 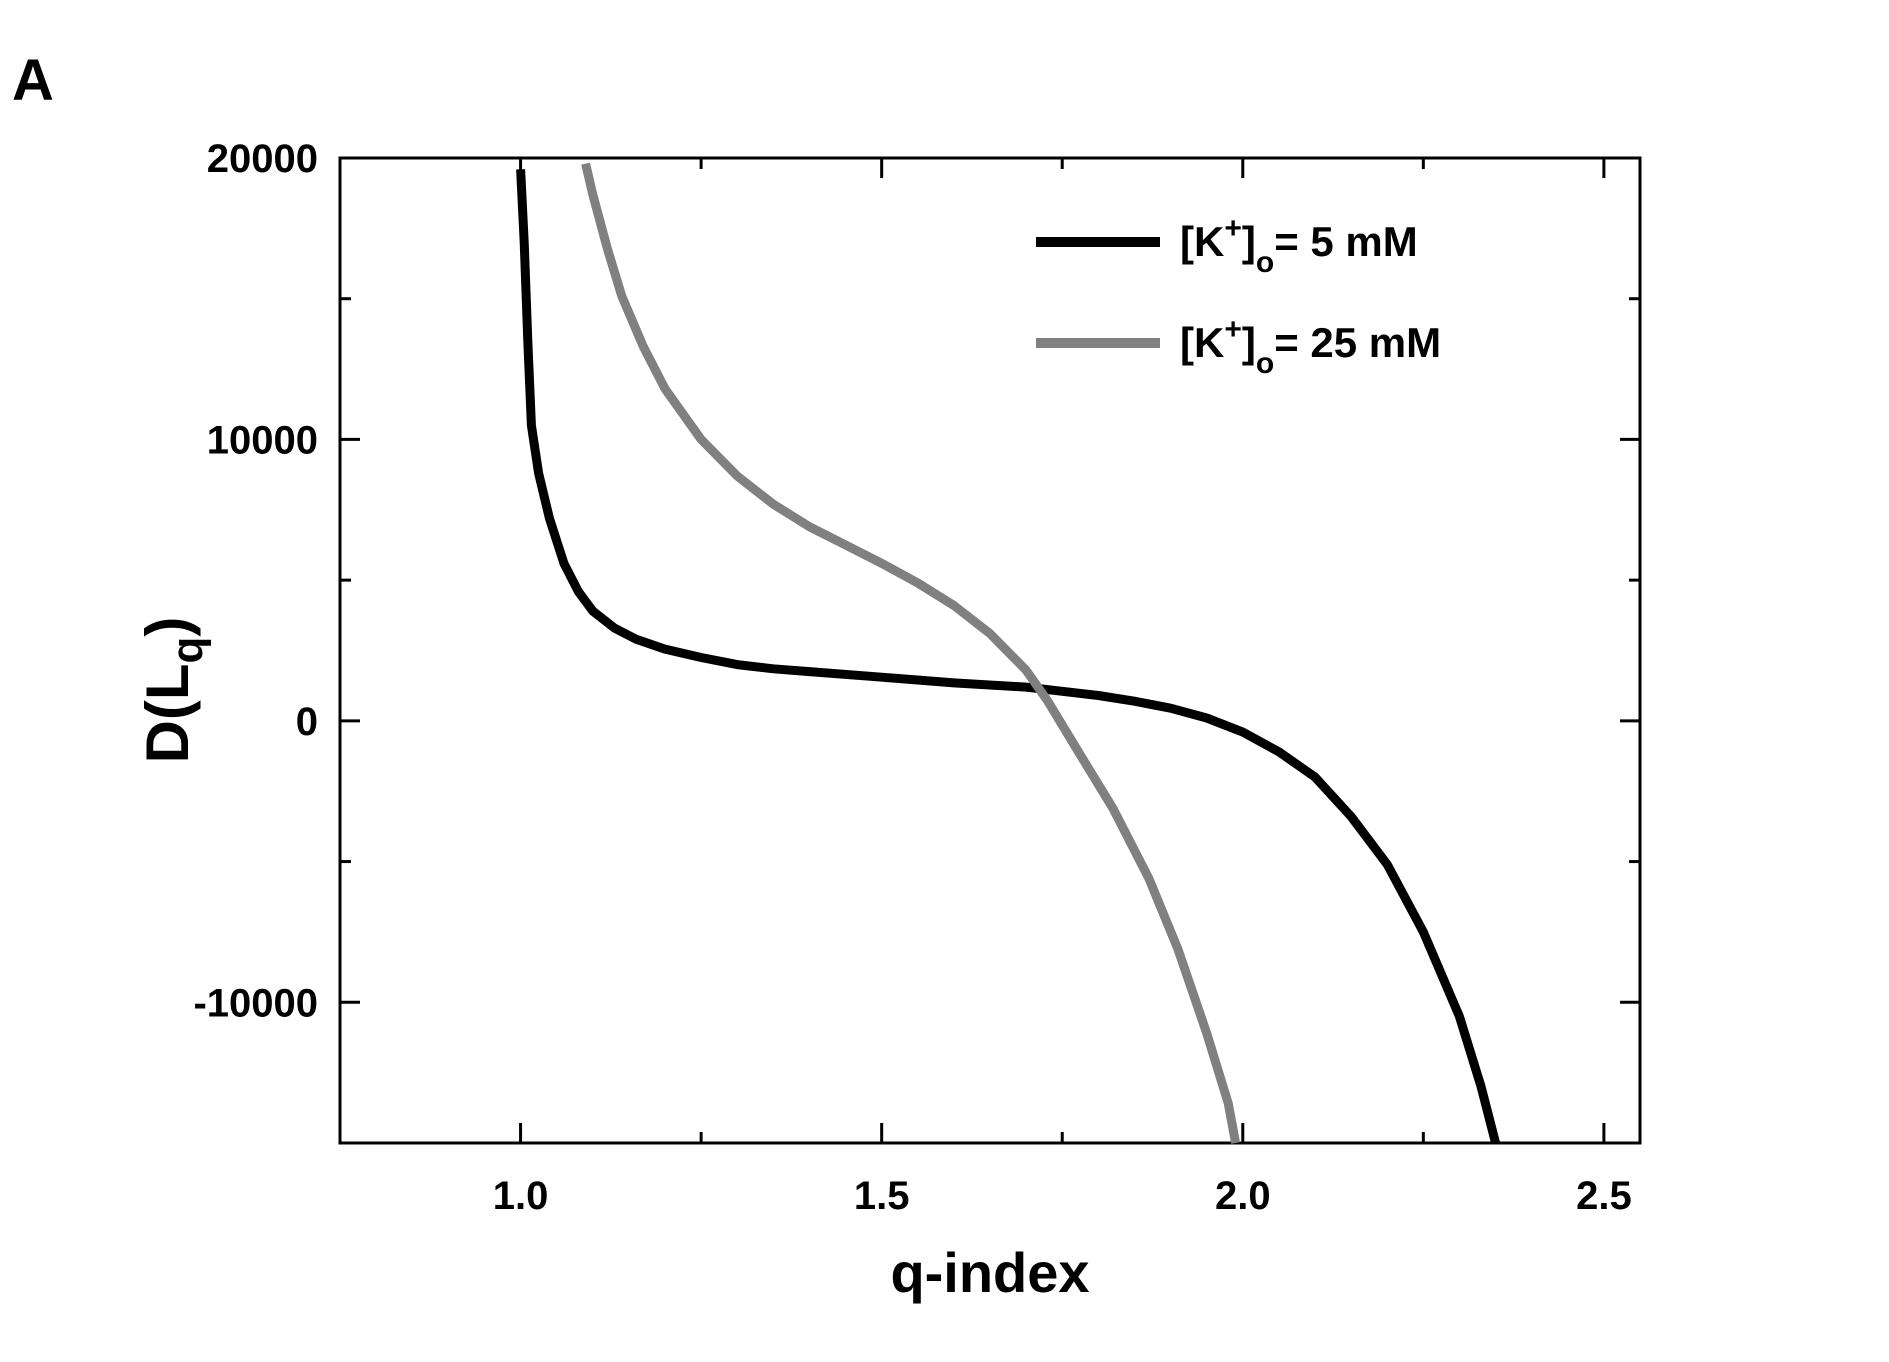 What do you see at coordinates (167, 713) in the screenshot?
I see `y-axis-title-main: D(L` at bounding box center [167, 713].